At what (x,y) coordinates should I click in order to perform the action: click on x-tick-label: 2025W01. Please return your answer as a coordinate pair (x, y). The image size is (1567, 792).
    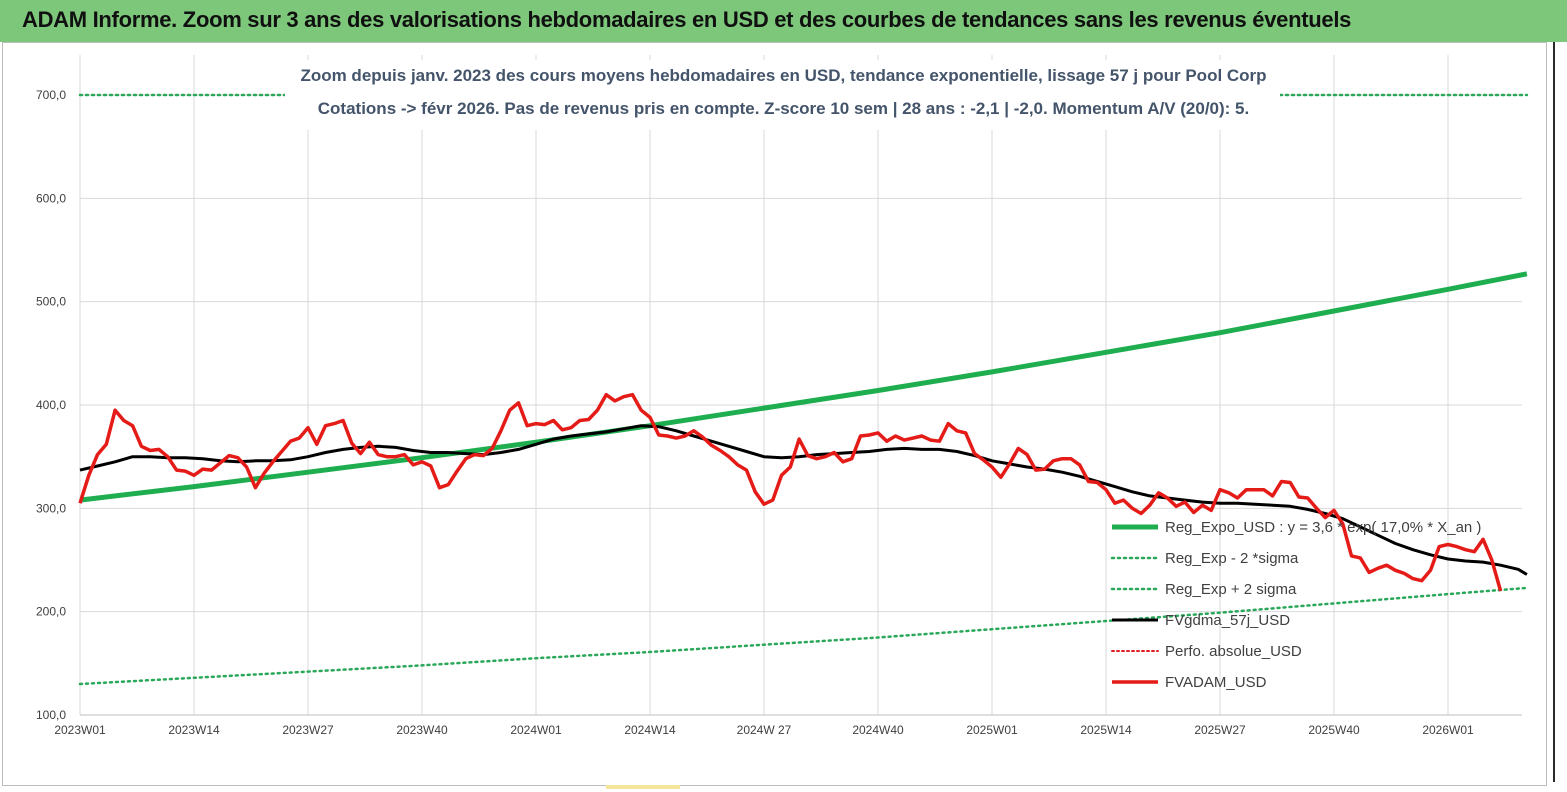
    Looking at the image, I should click on (992, 730).